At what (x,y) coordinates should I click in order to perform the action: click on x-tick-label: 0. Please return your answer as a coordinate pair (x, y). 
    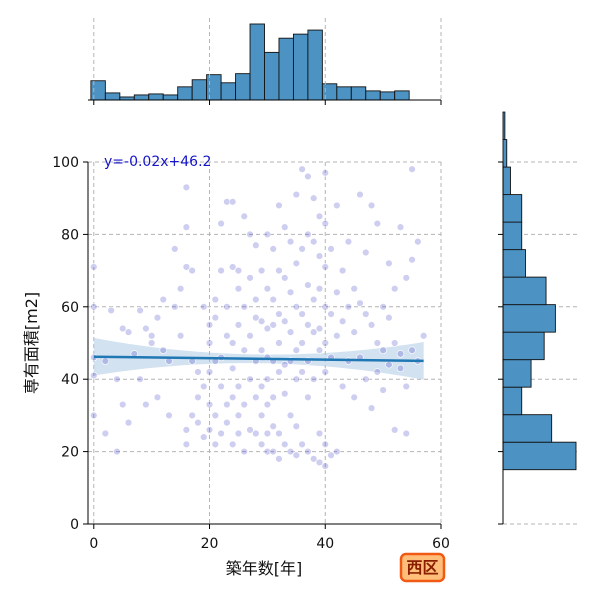
    Looking at the image, I should click on (93, 544).